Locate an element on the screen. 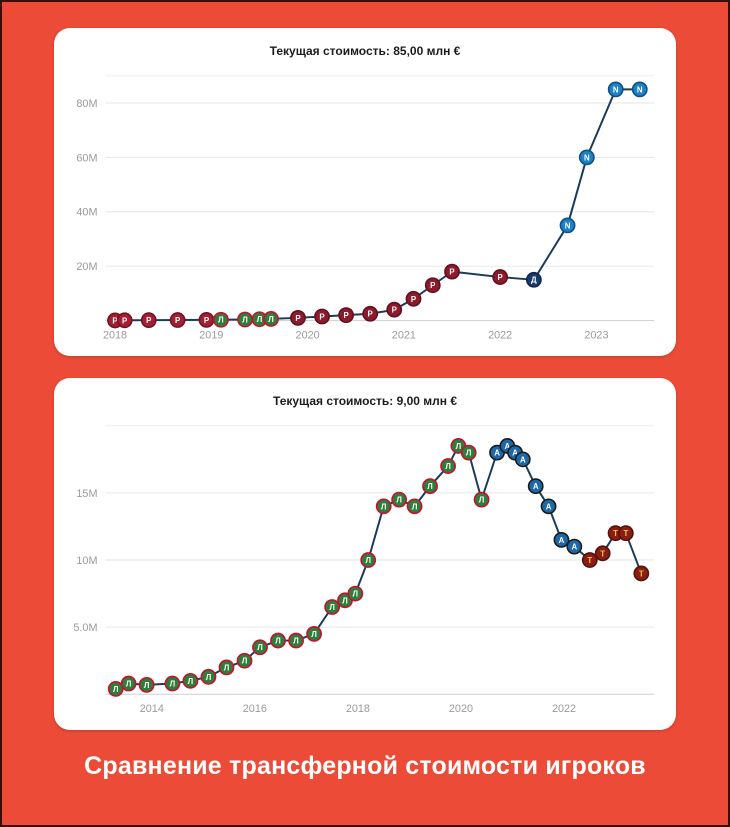  svg-text: T is located at coordinates (615, 533).